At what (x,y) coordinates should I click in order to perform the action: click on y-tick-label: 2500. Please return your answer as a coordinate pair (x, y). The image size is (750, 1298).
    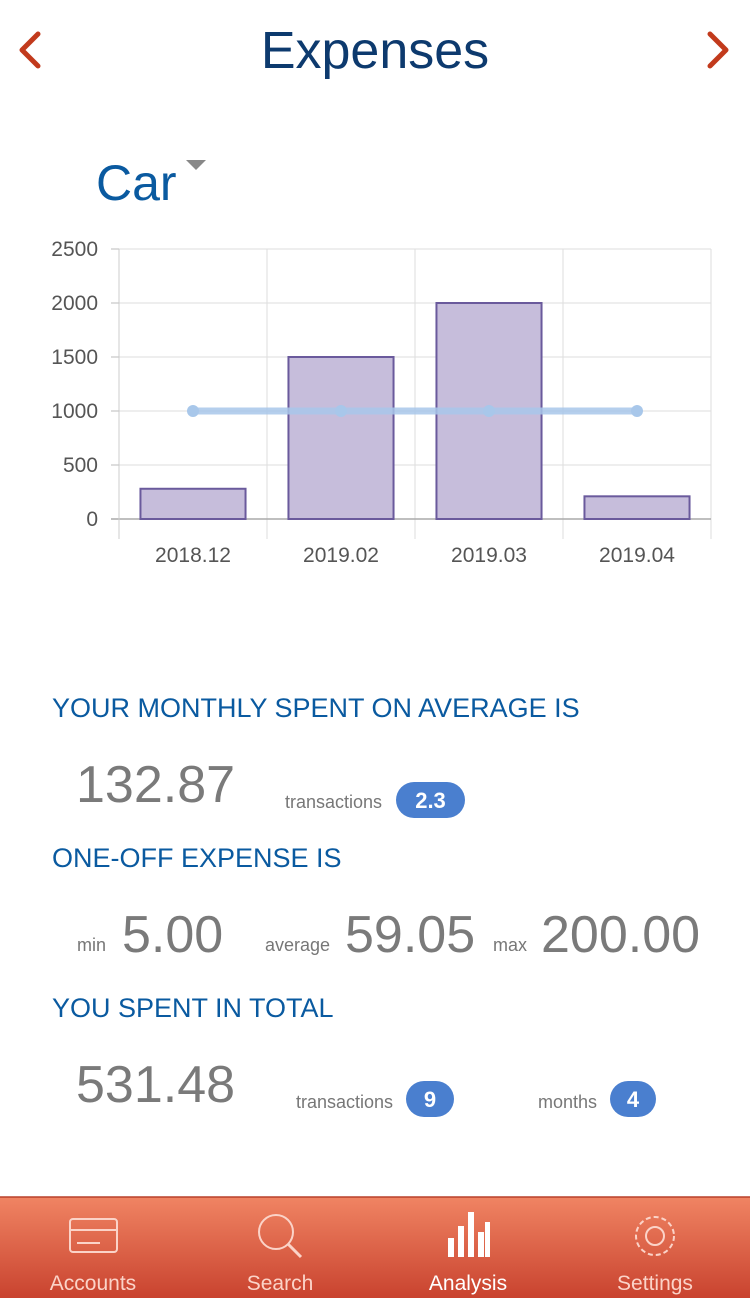
    Looking at the image, I should click on (74, 249).